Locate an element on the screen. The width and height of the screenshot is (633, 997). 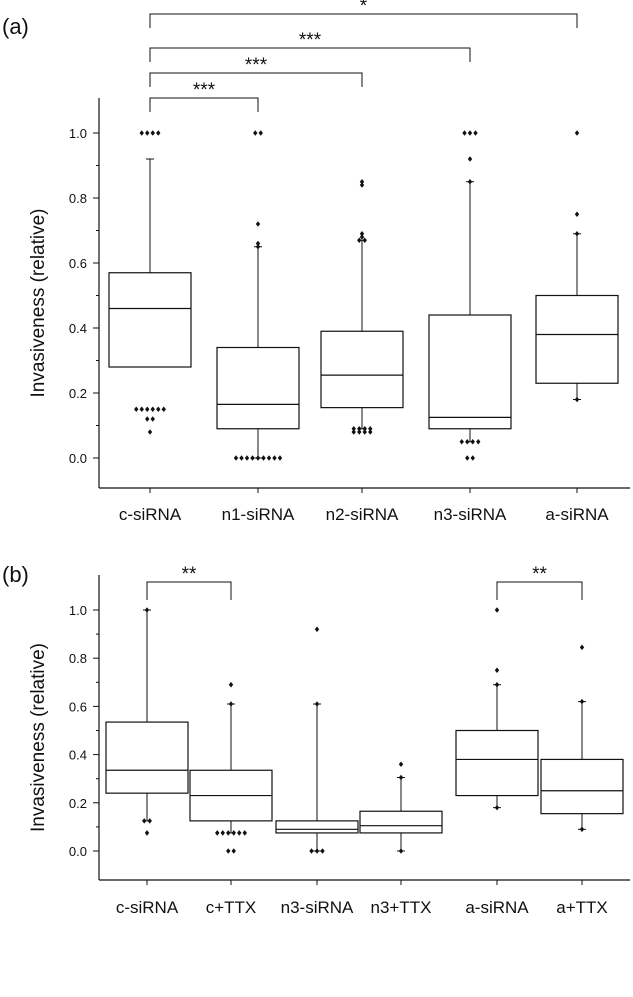
box-n2-siRNA is located at coordinates (362, 306).